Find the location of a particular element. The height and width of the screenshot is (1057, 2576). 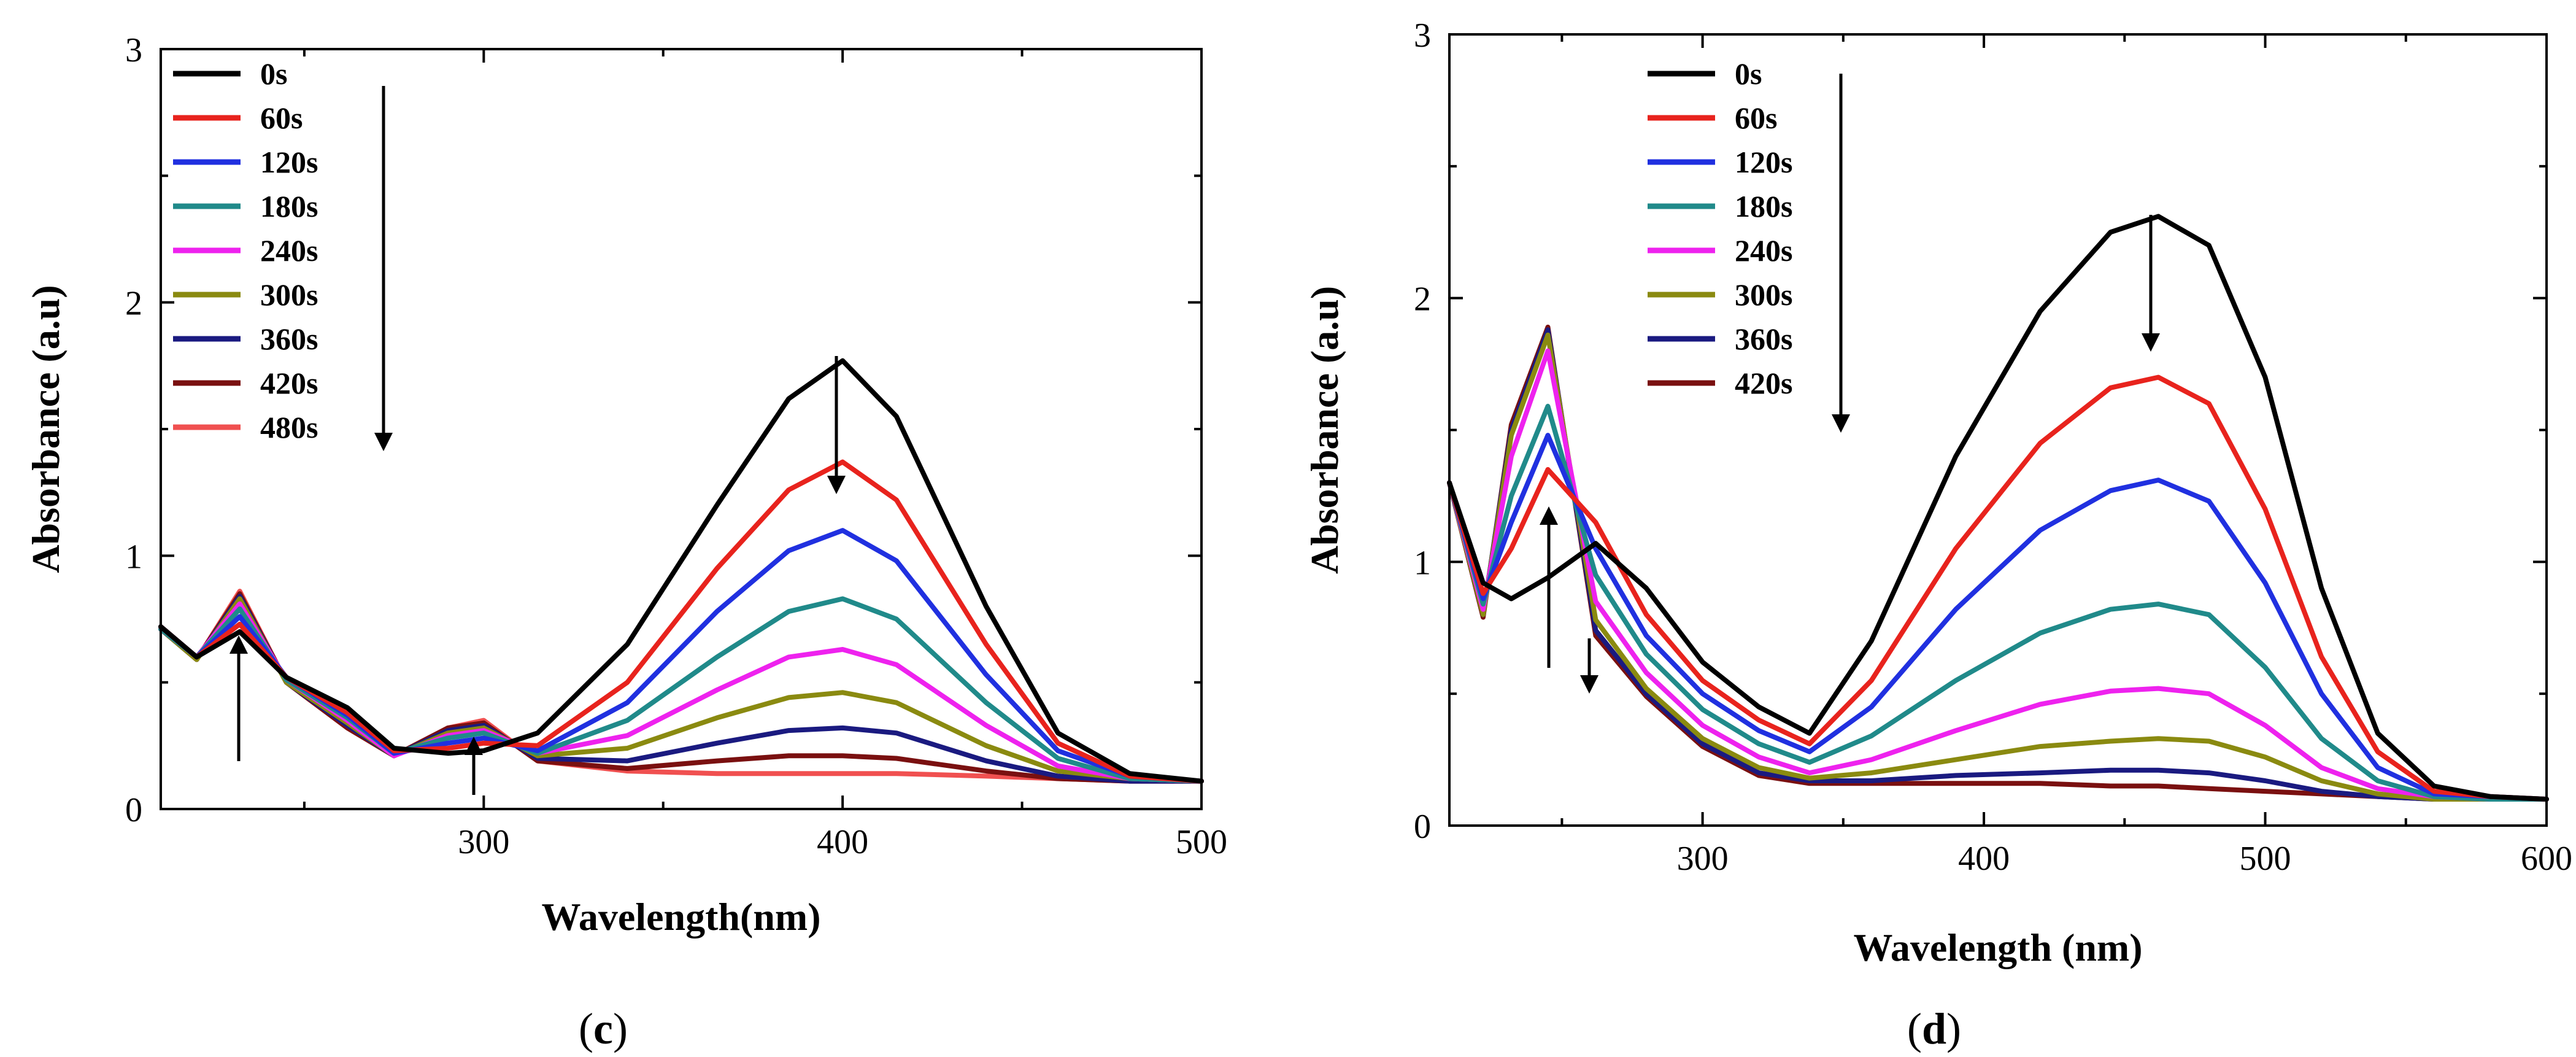

series-line-420s is located at coordinates (681, 687).